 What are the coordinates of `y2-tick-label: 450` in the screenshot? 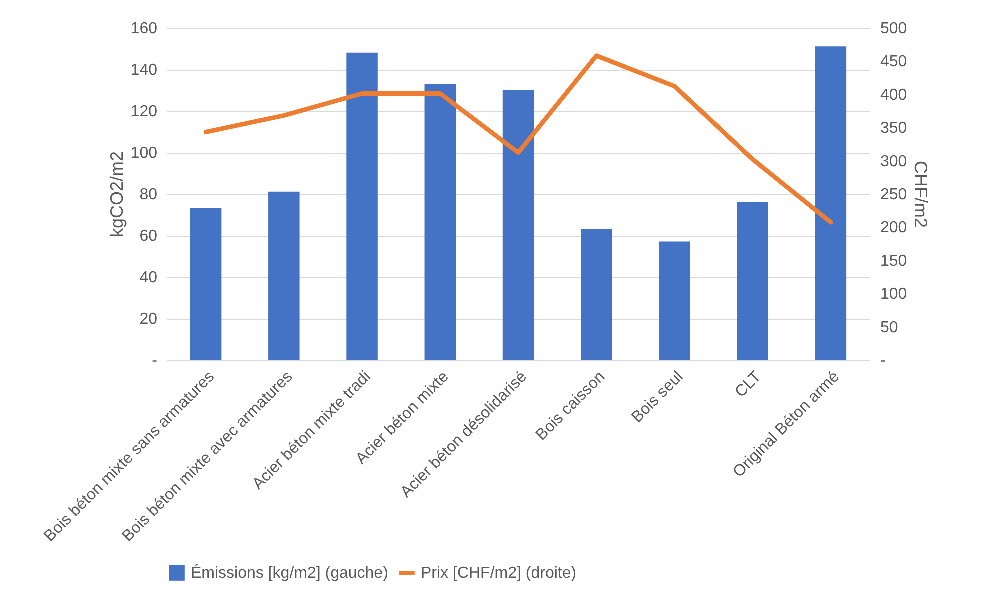 It's located at (894, 62).